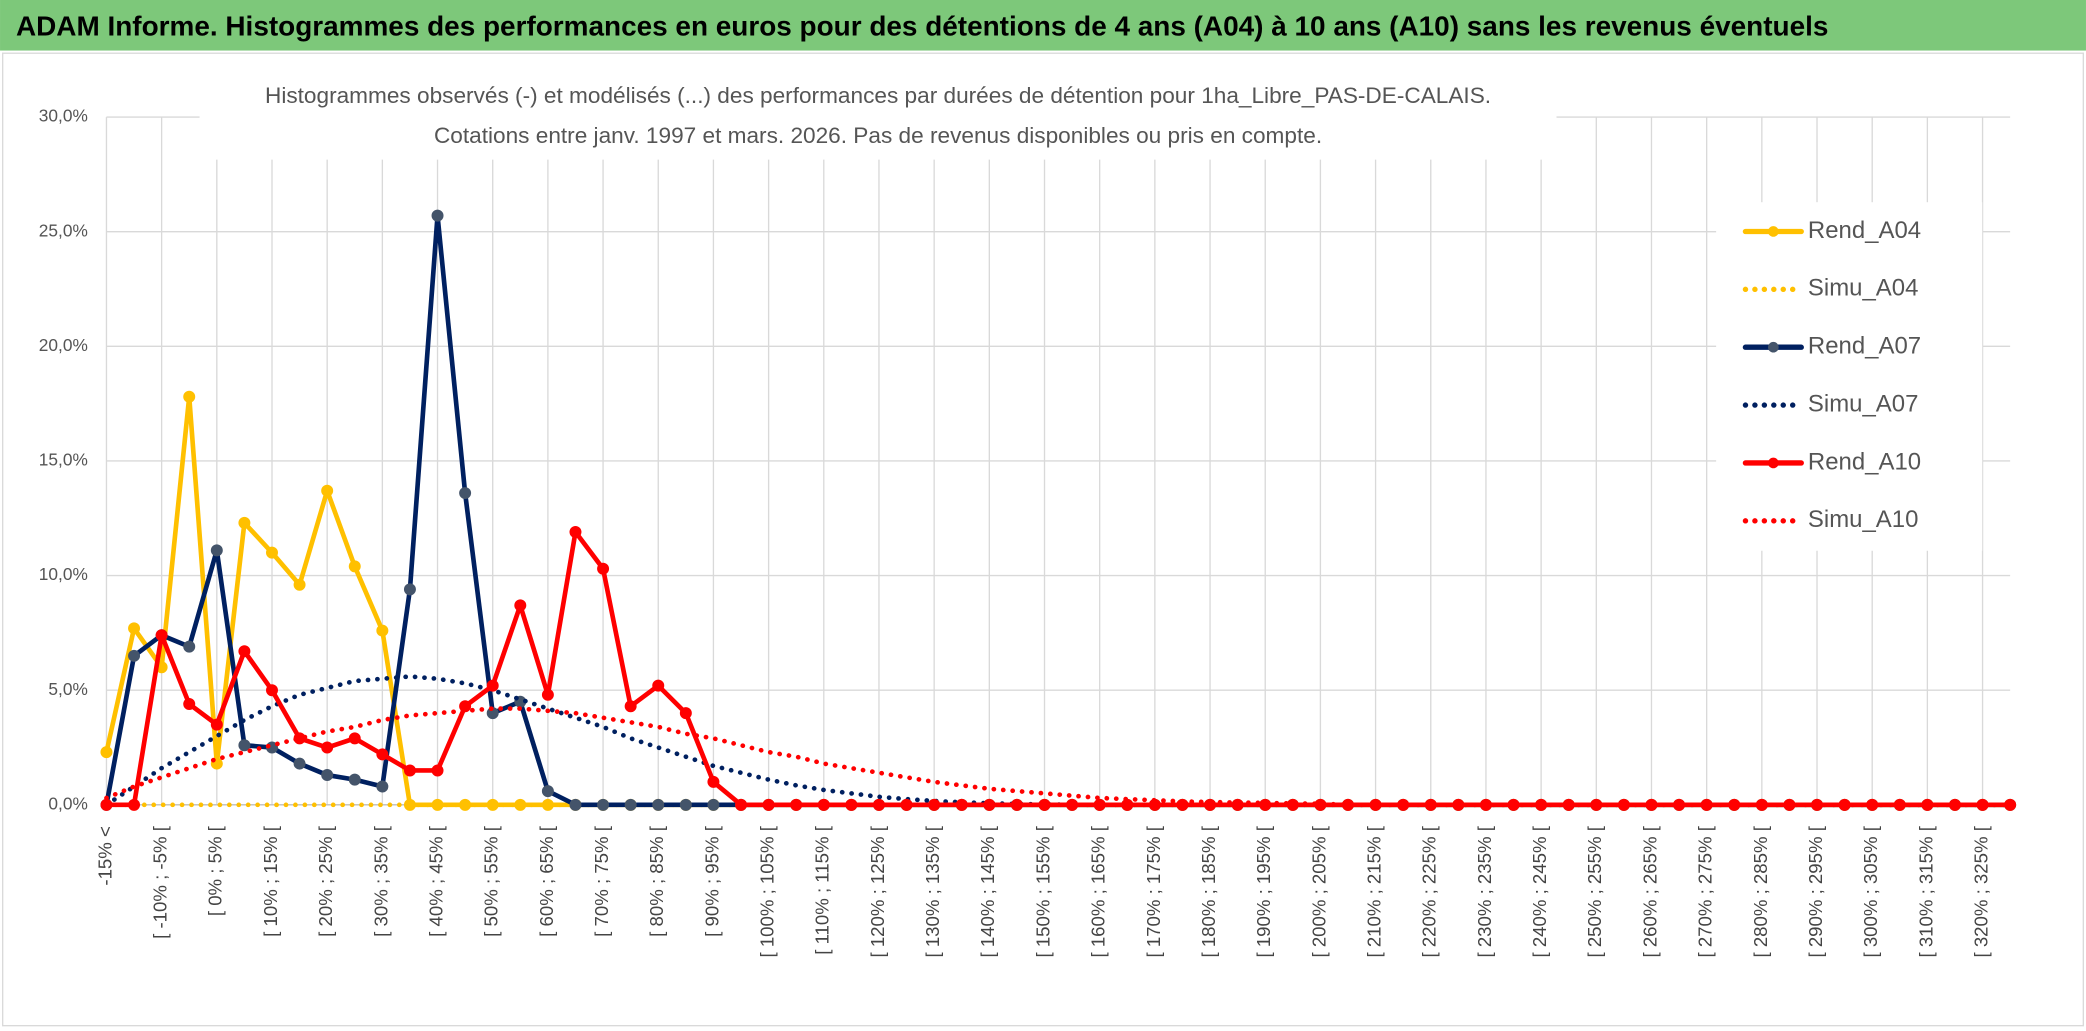 Image resolution: width=2086 pixels, height=1031 pixels. I want to click on x-tick-label: [ 260% ; 265% [, so click(1649, 891).